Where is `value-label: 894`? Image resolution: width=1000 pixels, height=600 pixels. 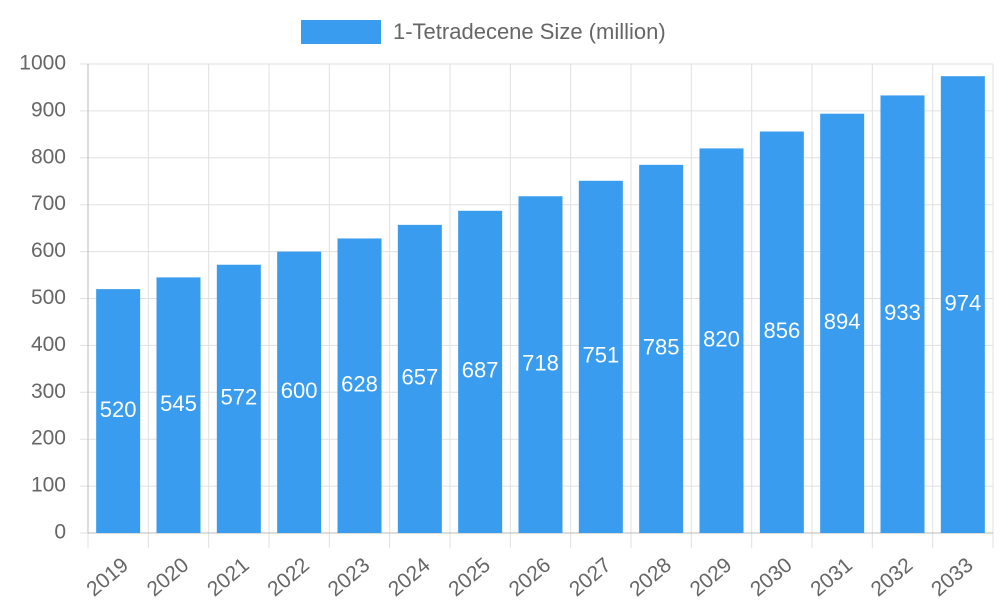
value-label: 894 is located at coordinates (842, 321).